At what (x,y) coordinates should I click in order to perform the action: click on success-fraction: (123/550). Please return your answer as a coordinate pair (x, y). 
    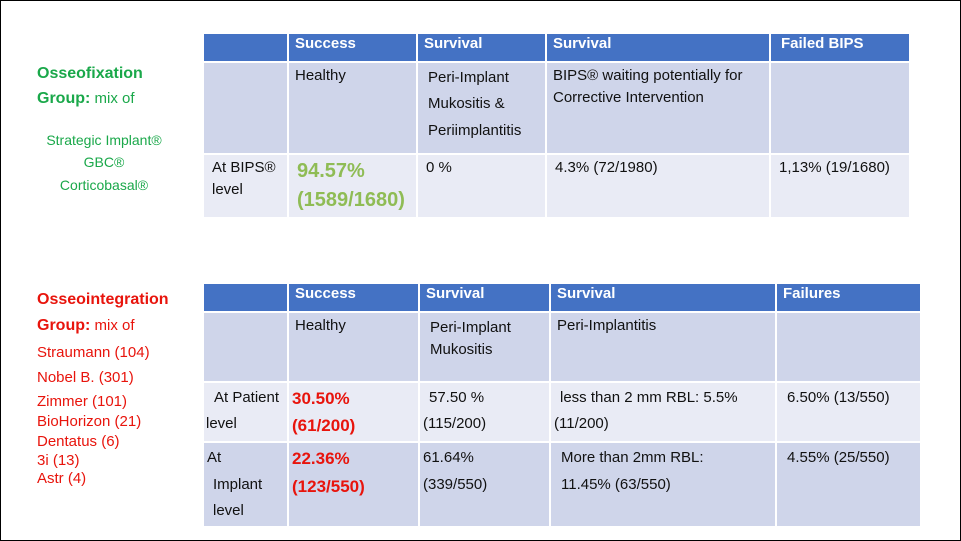
    Looking at the image, I should click on (328, 486).